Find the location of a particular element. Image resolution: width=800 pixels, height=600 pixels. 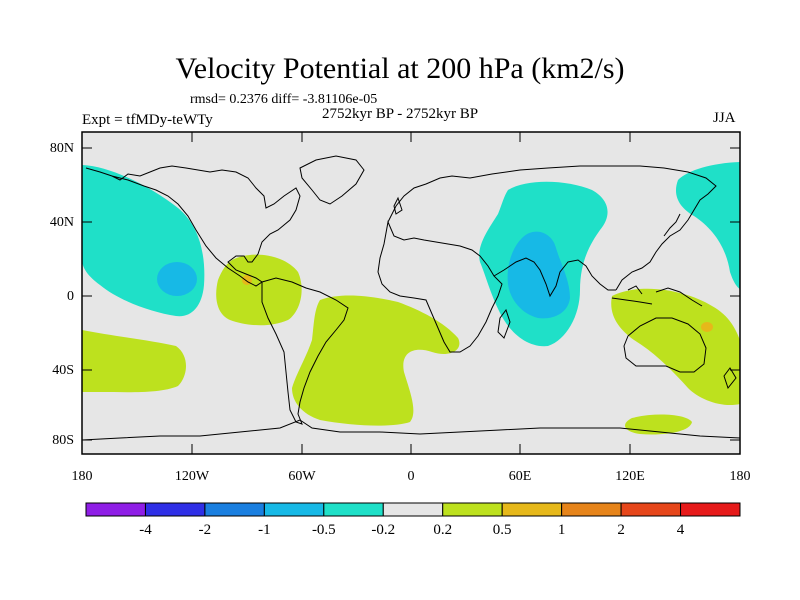

colorbar-label: 1 is located at coordinates (561, 530).